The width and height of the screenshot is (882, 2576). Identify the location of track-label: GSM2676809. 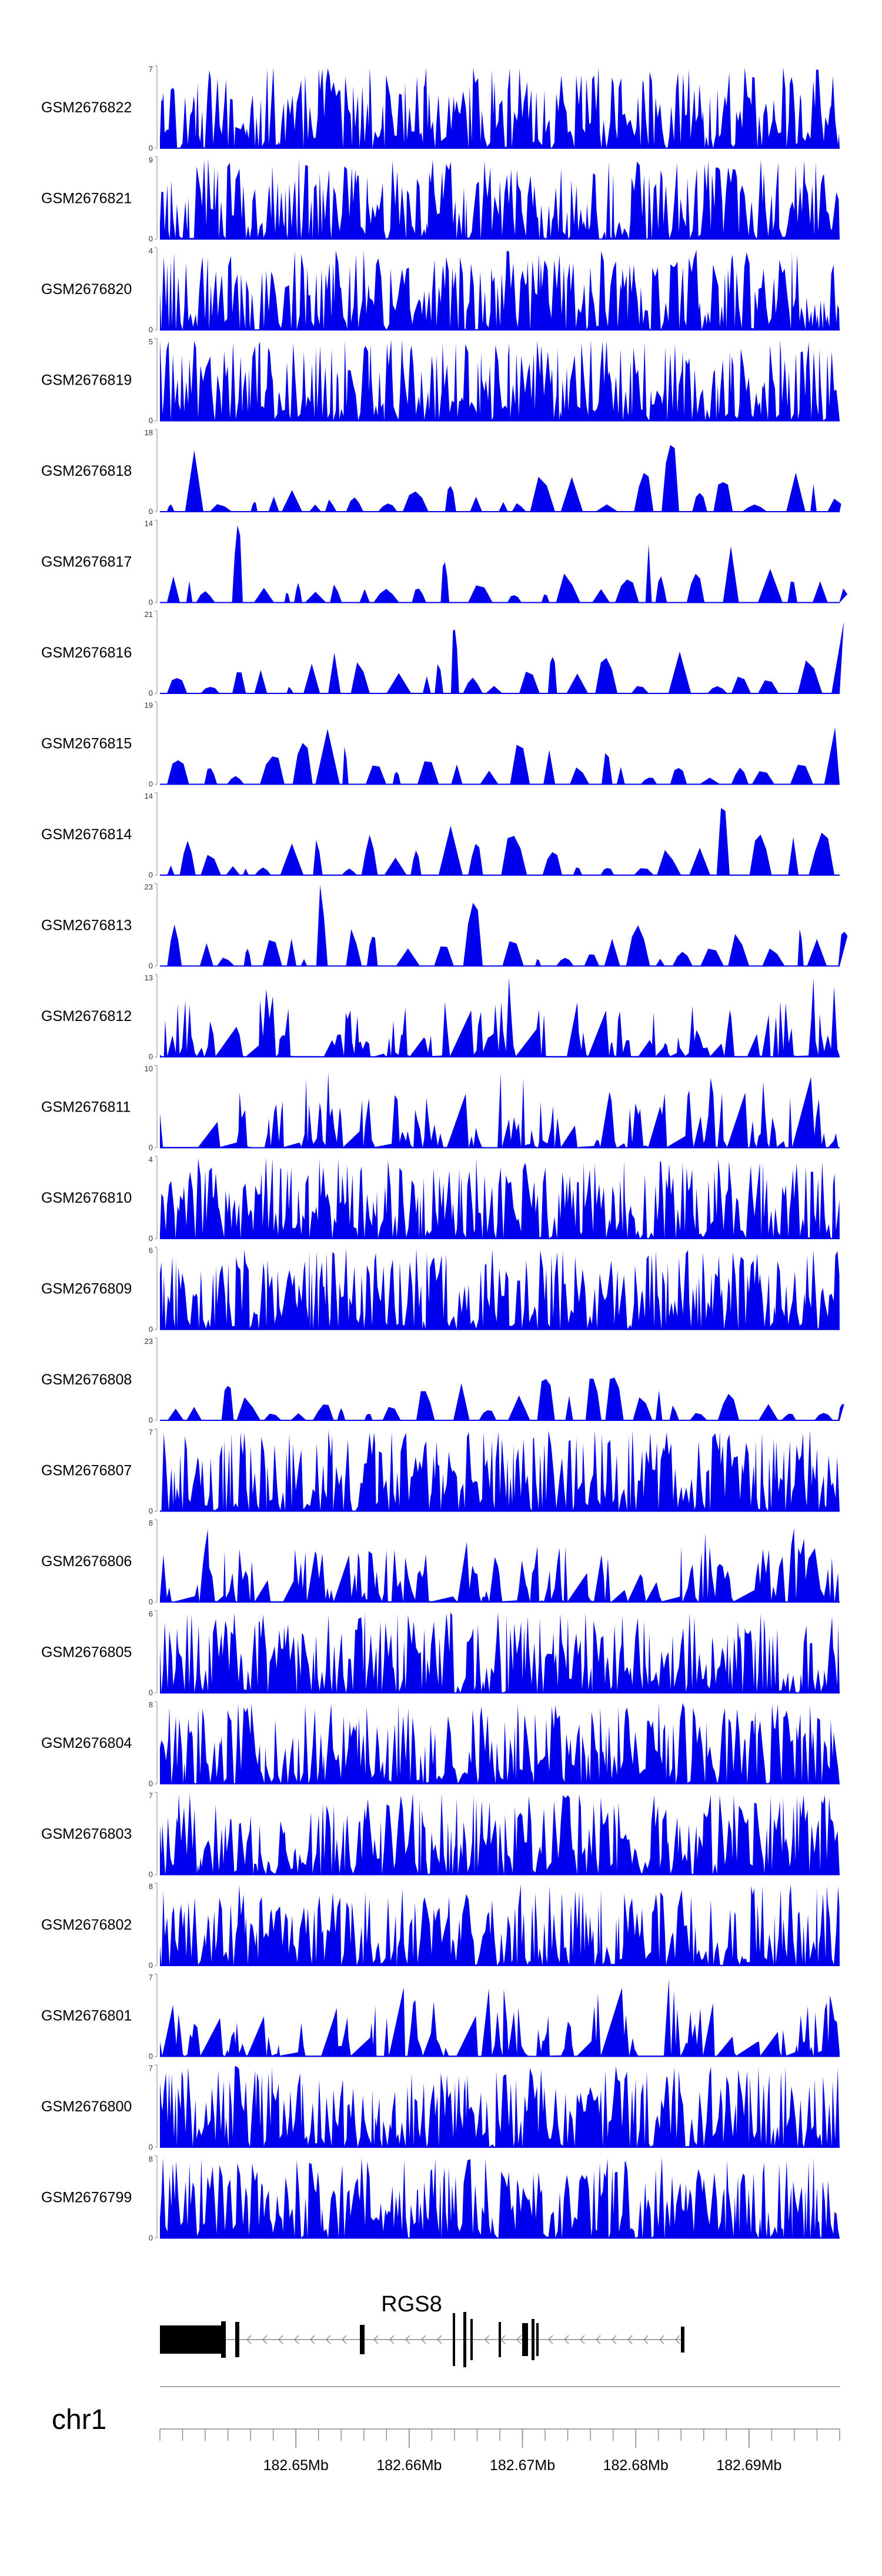
(86, 1289).